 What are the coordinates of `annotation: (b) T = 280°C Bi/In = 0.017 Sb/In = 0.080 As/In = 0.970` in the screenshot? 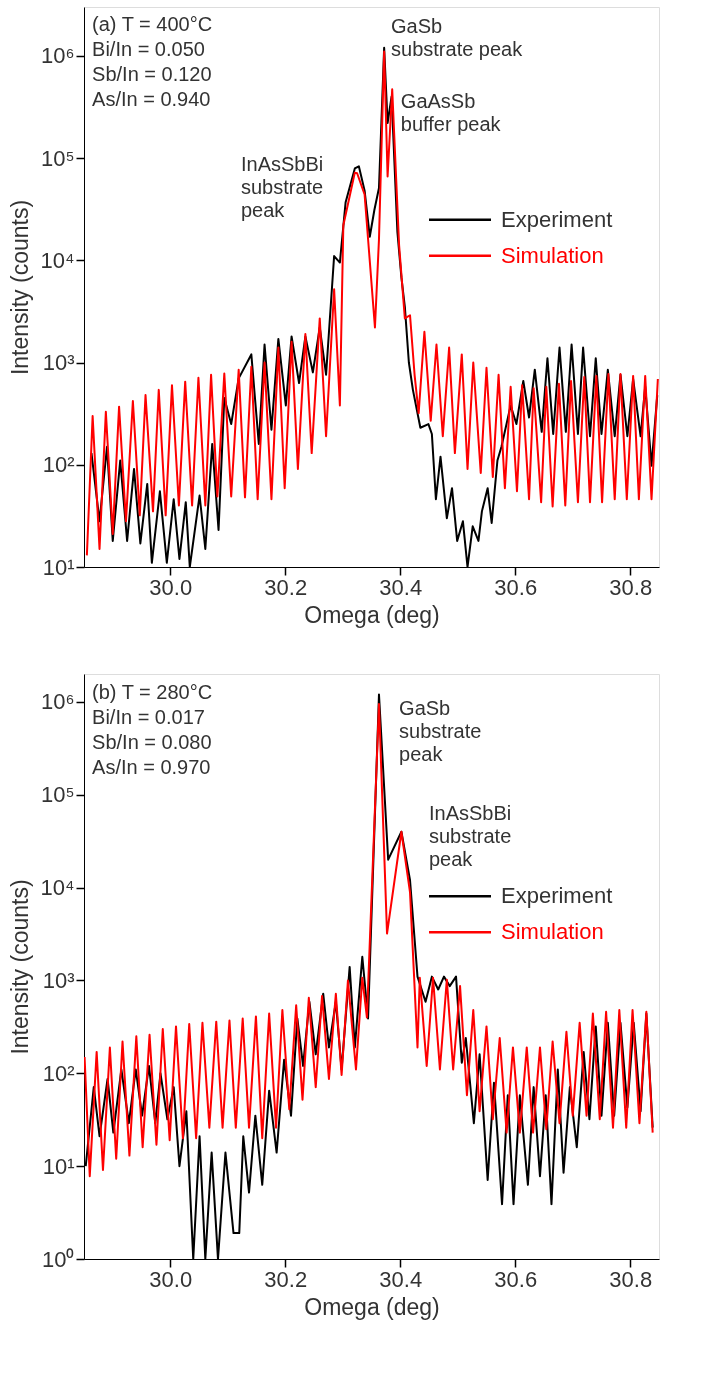 It's located at (152, 729).